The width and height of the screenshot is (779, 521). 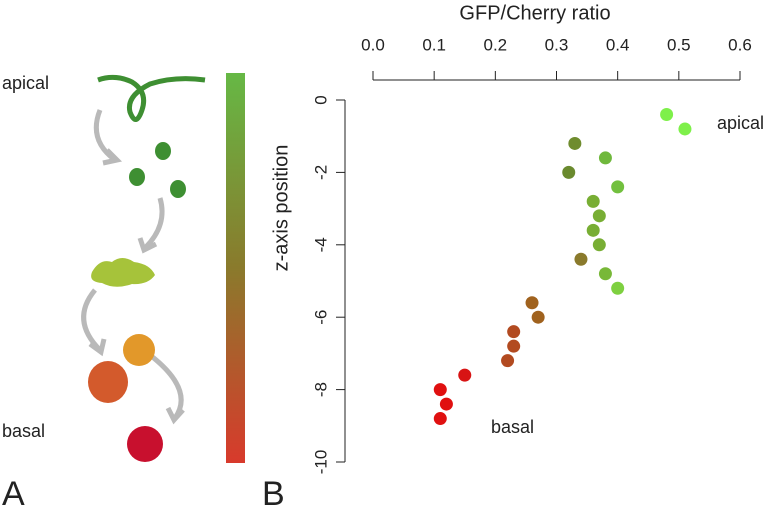 What do you see at coordinates (320, 317) in the screenshot?
I see `y-tick-label: -6` at bounding box center [320, 317].